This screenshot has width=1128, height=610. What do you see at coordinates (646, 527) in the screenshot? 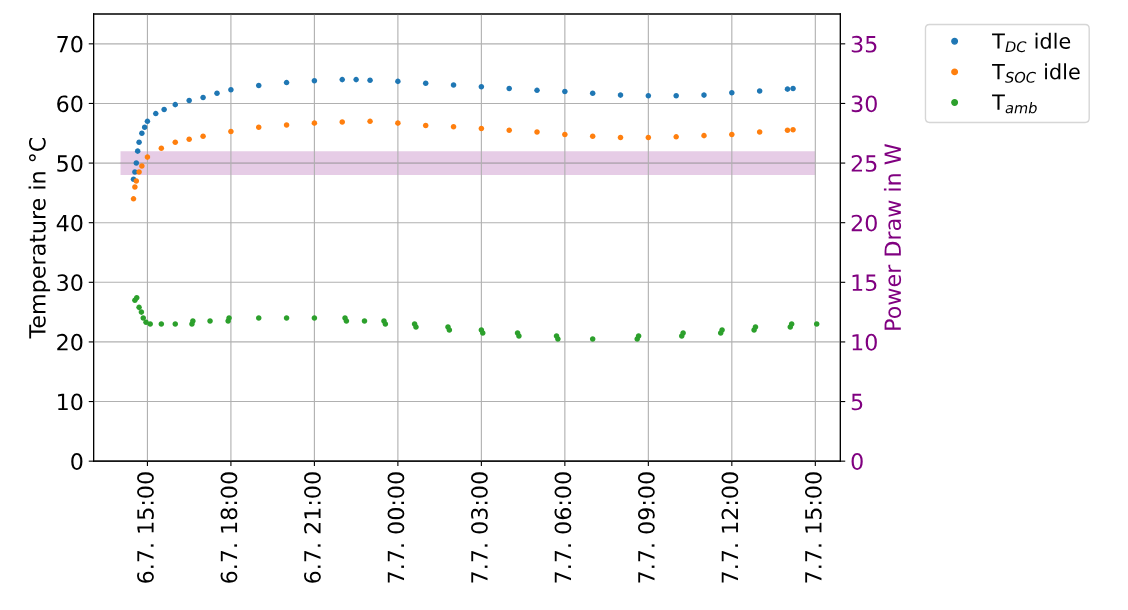
I see `x-tick-label: 7.7. 09:00` at bounding box center [646, 527].